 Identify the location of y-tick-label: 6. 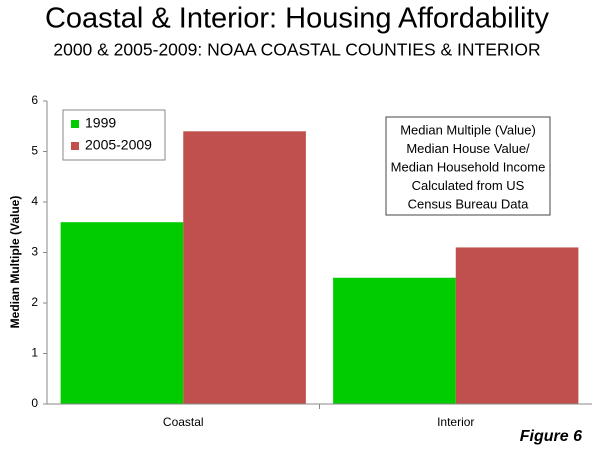
(34, 100).